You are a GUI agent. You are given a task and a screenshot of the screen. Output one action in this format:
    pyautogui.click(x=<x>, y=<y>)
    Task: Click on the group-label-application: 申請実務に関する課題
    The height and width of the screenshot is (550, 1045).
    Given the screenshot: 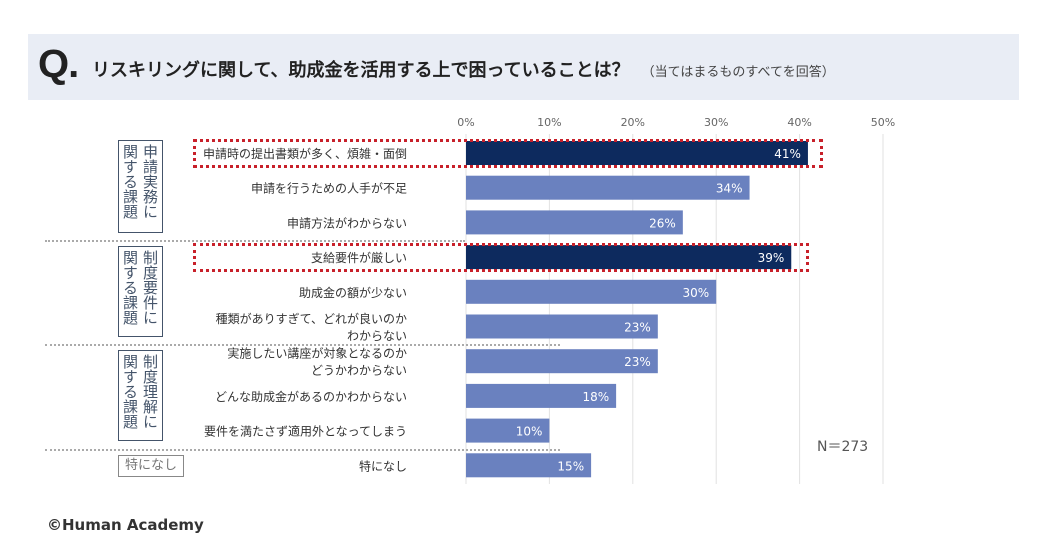 What is the action you would take?
    pyautogui.click(x=140, y=186)
    